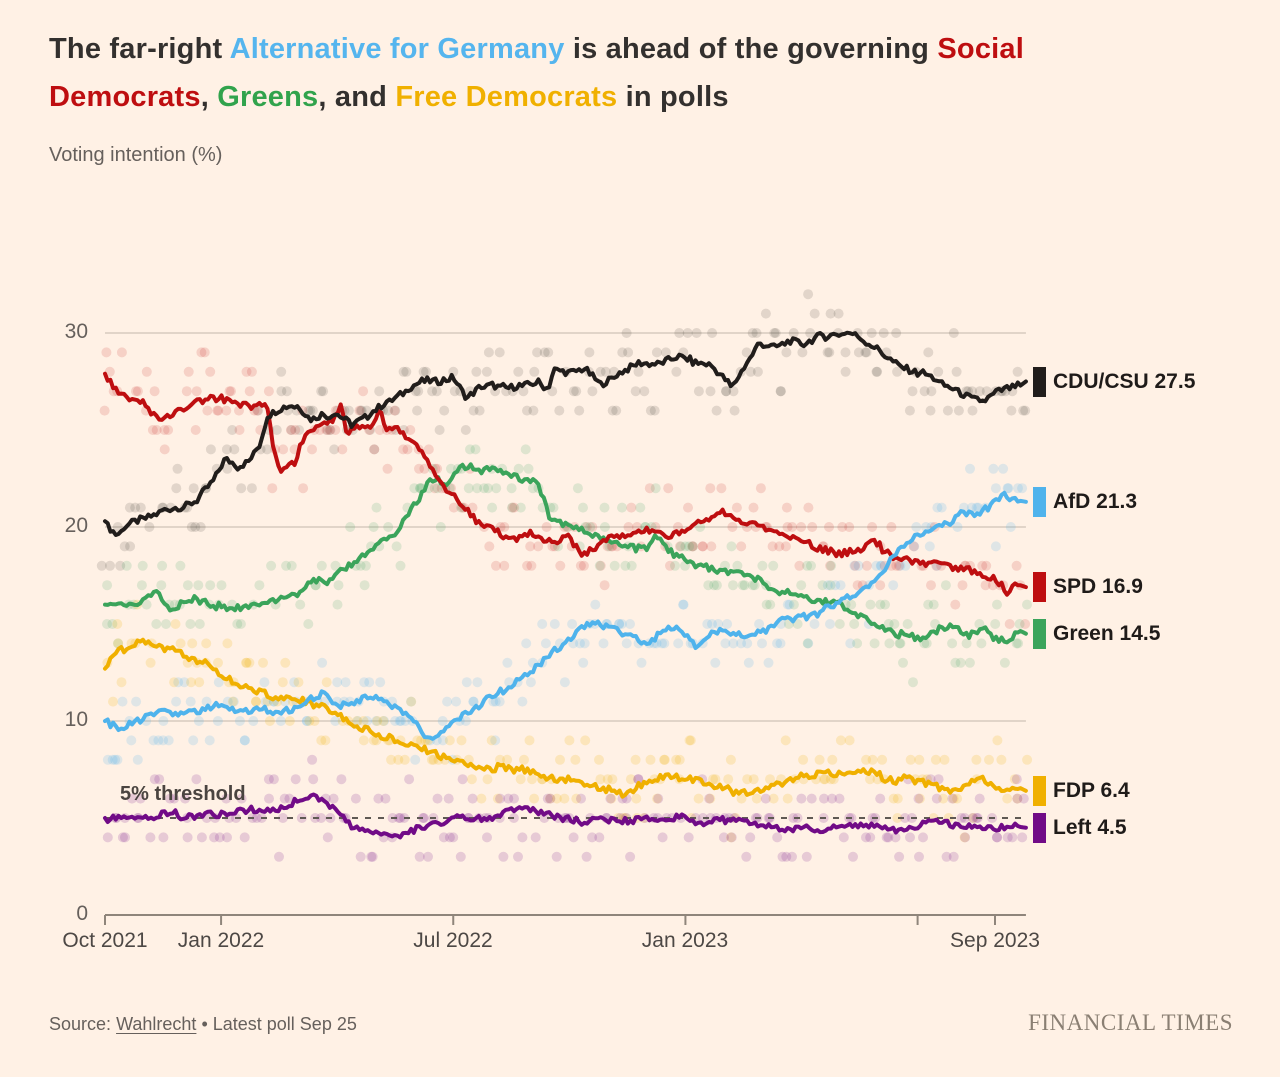  Describe the element at coordinates (279, 1024) in the screenshot. I see `source-suffix: • Latest poll Sep 25` at that location.